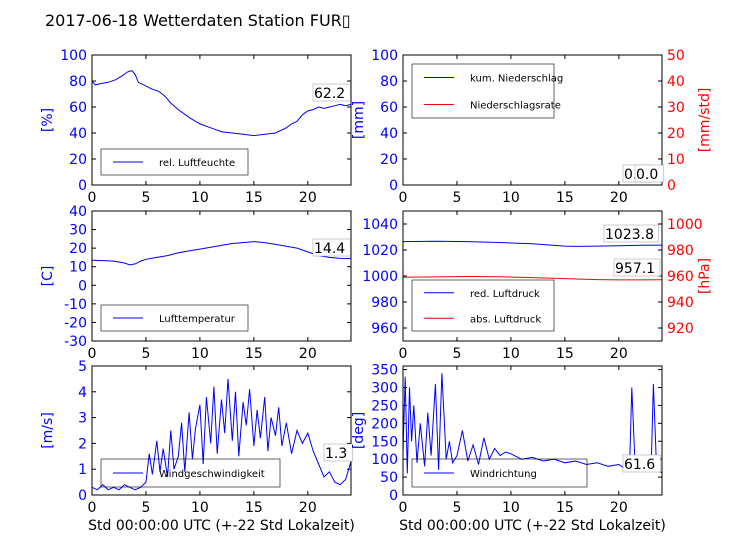 Image resolution: width=736 pixels, height=552 pixels. I want to click on y2-axis-label: [mm/std], so click(705, 120).